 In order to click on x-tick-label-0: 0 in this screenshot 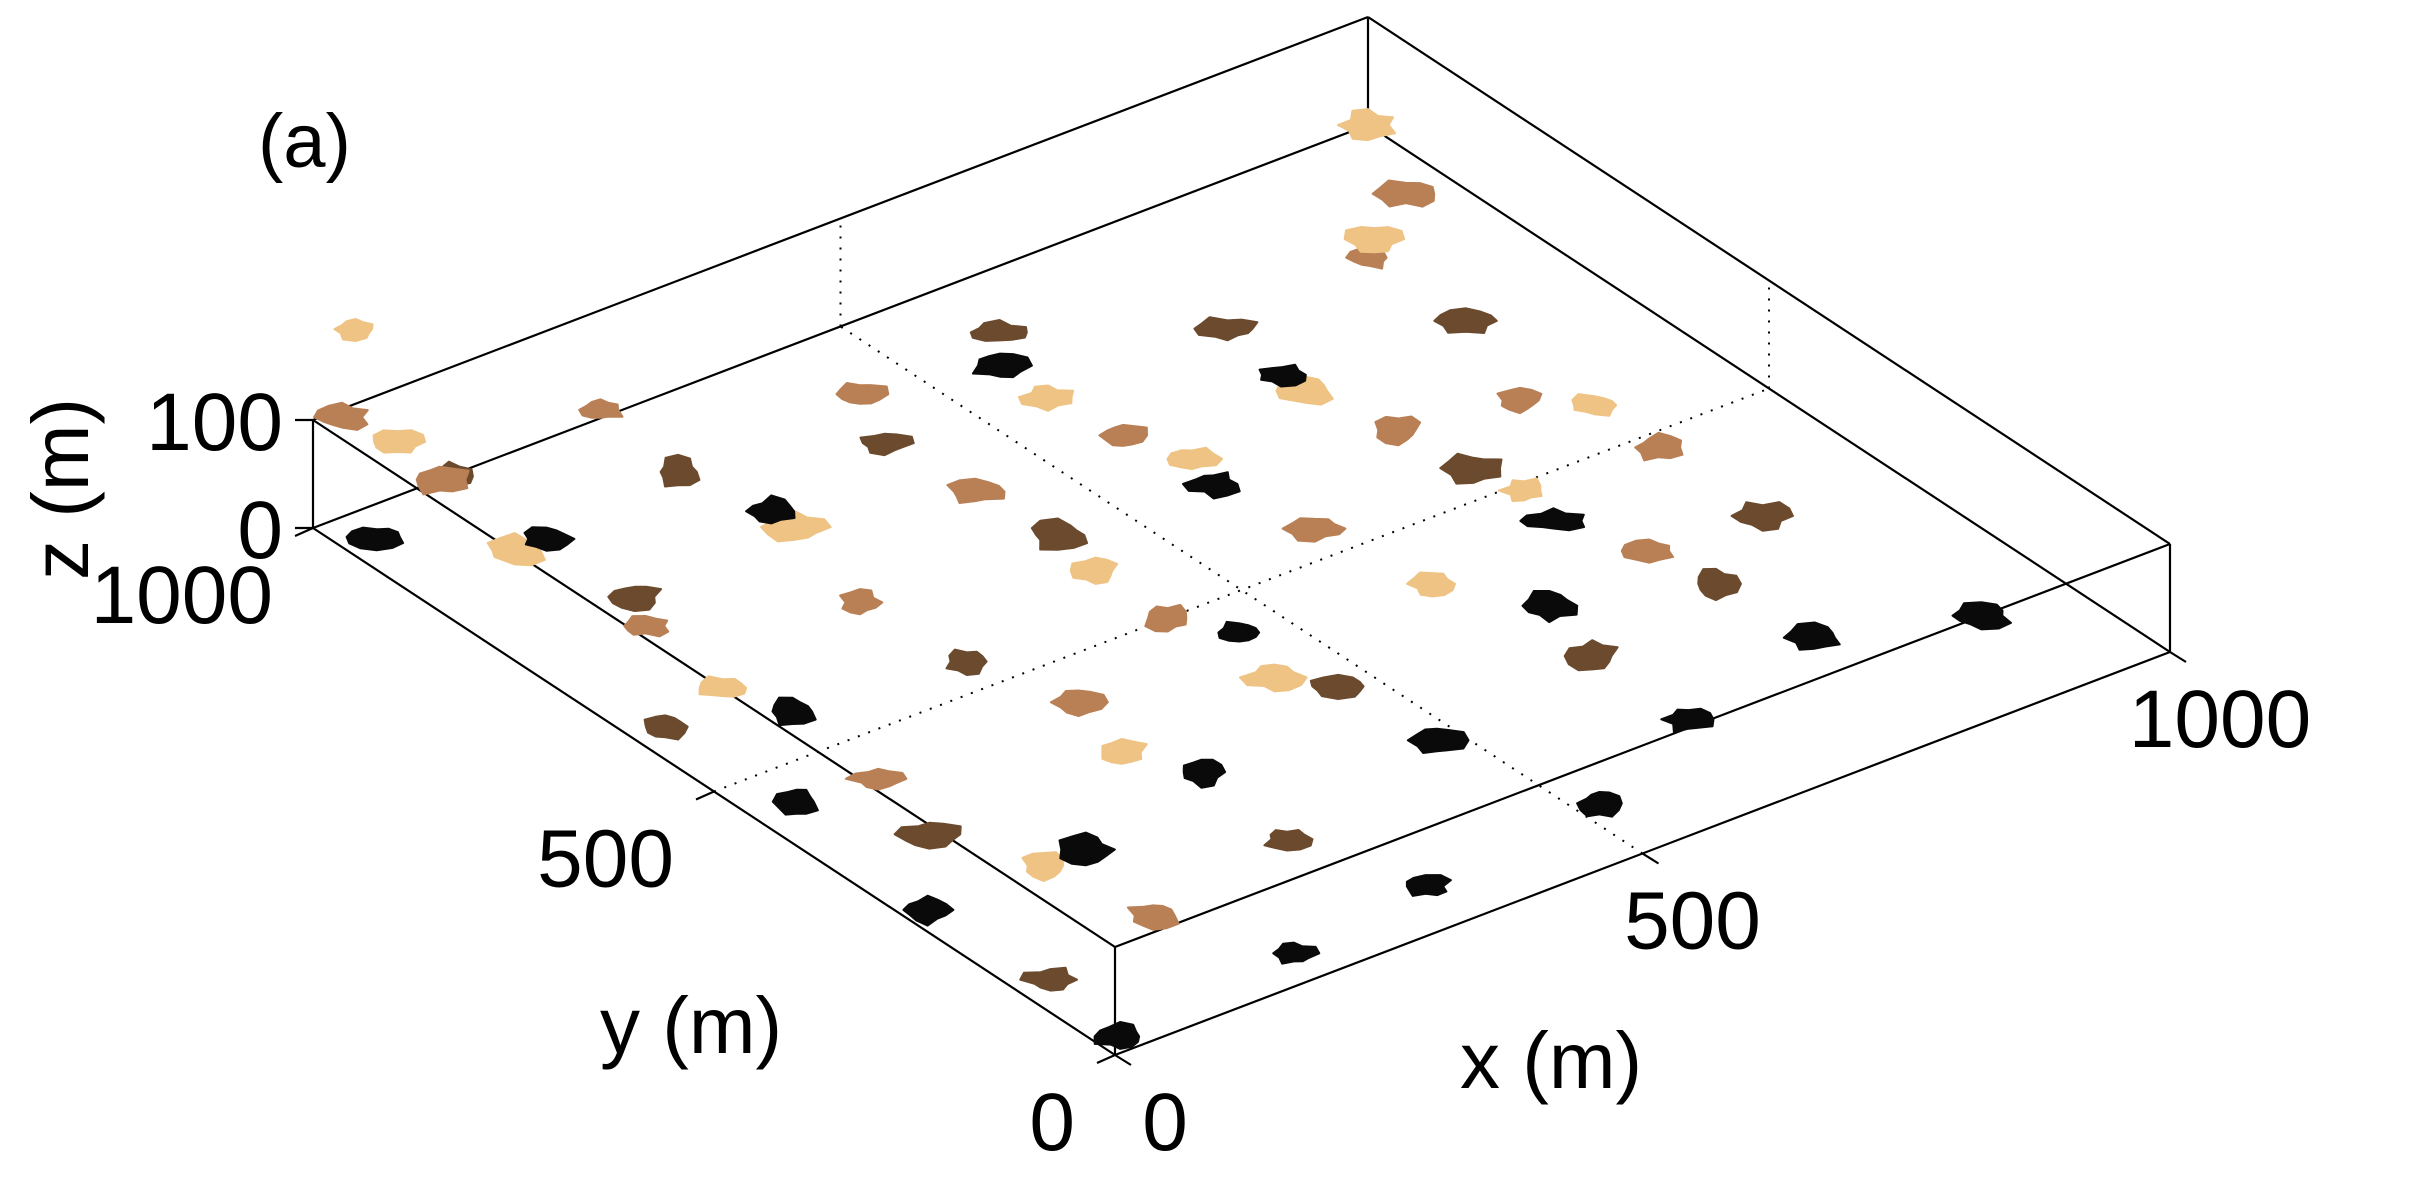, I will do `click(1165, 1122)`.